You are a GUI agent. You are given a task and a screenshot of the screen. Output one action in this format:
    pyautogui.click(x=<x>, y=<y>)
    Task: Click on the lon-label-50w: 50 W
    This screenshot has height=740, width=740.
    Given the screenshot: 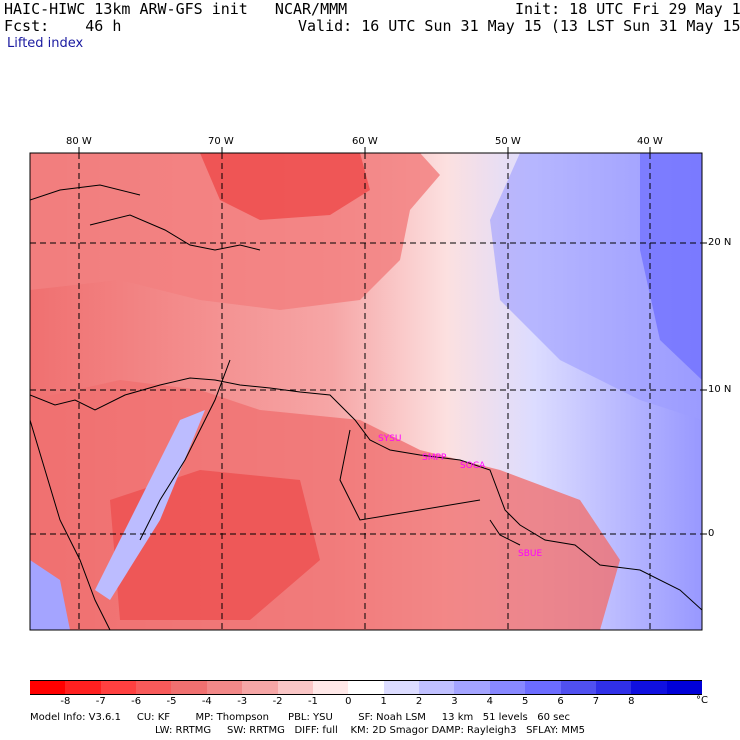 What is the action you would take?
    pyautogui.click(x=508, y=141)
    